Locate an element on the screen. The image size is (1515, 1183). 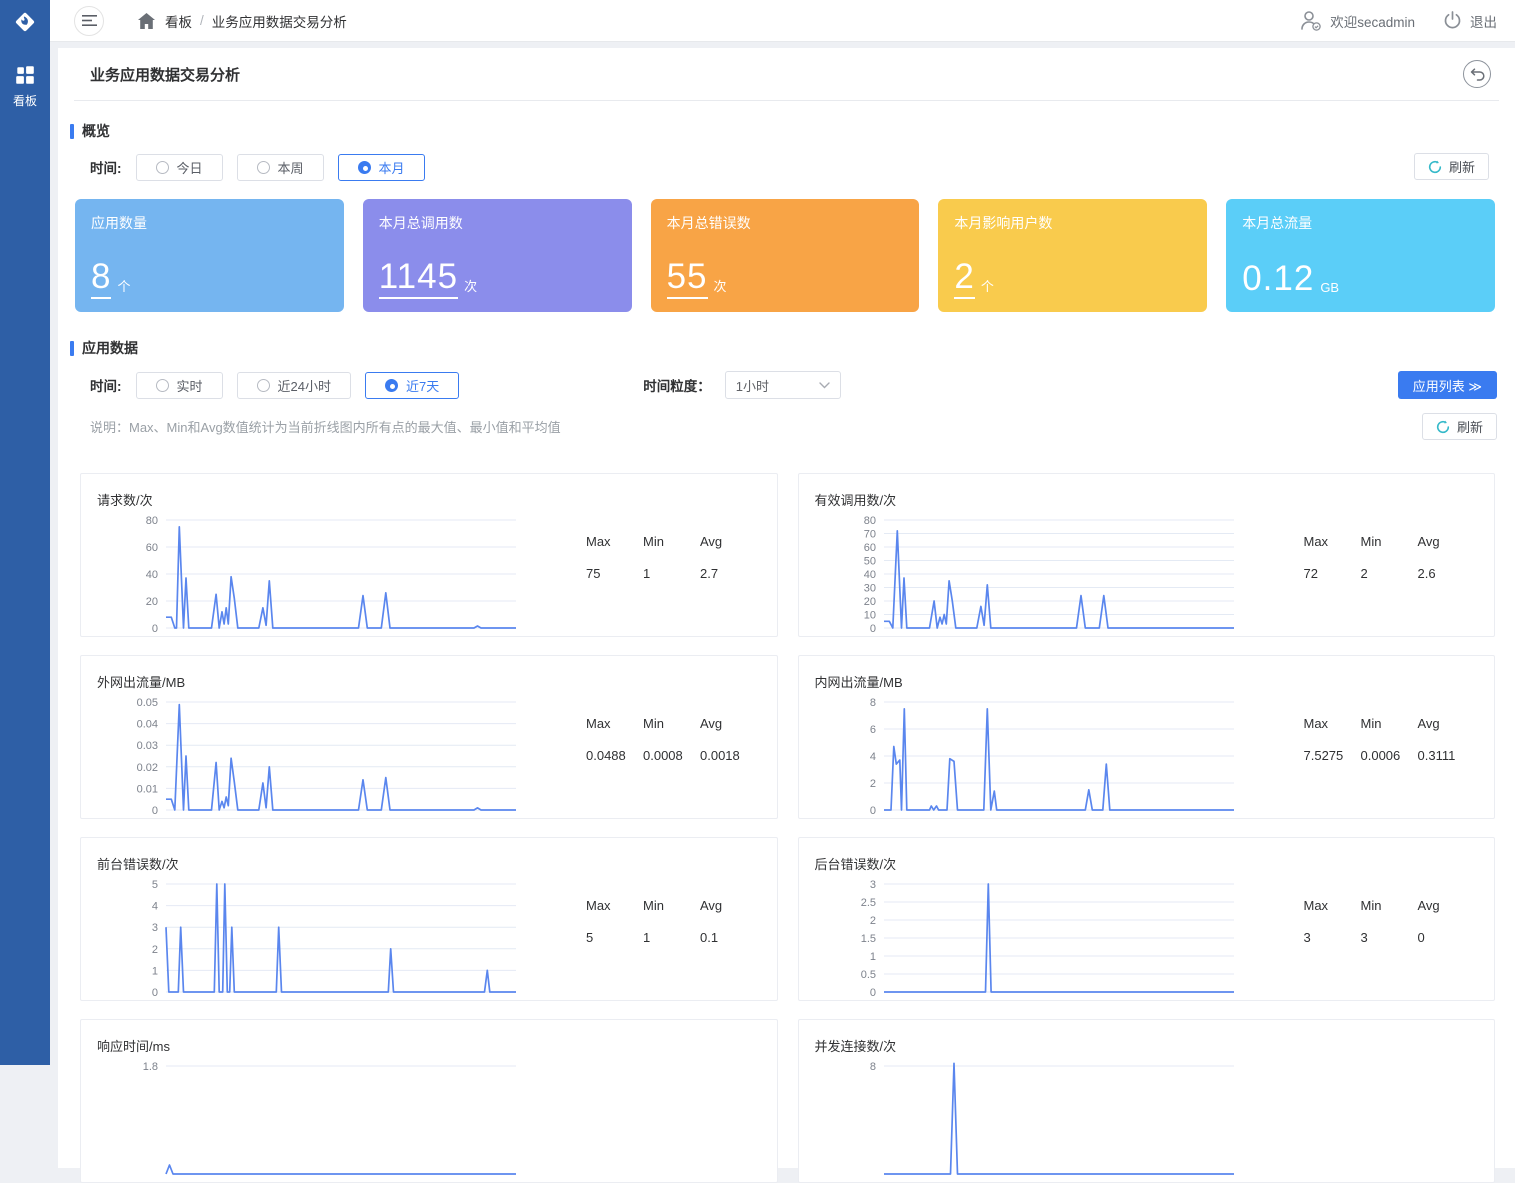
card-month-traffic: 本月总流量 0.12 GB is located at coordinates (1360, 255).